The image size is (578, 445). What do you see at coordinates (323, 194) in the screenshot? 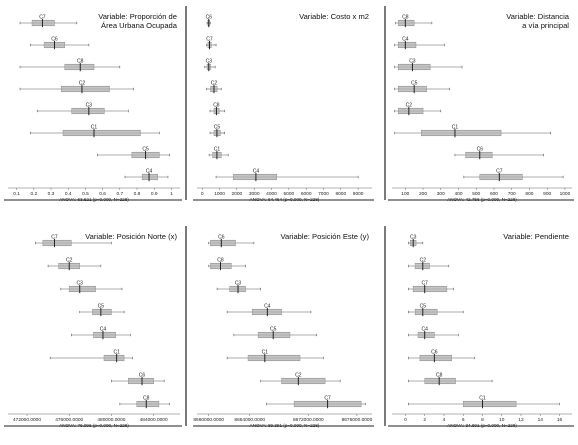
I see `tick-label: 7000` at bounding box center [323, 194].